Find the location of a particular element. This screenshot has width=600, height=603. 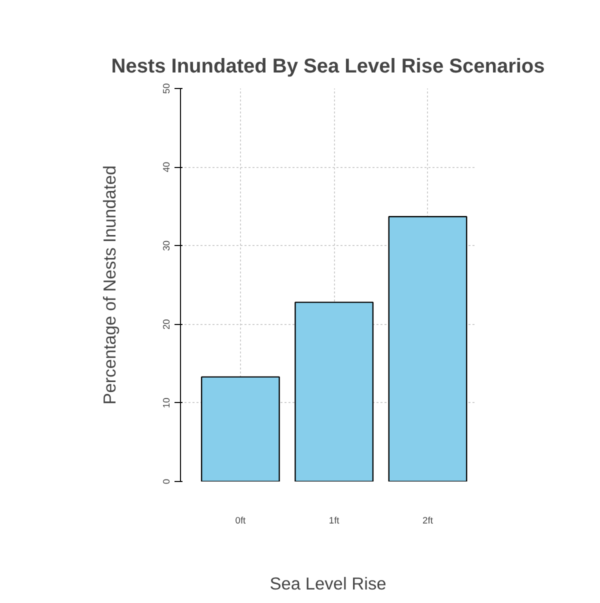

y-tick-label: 0 is located at coordinates (167, 481).